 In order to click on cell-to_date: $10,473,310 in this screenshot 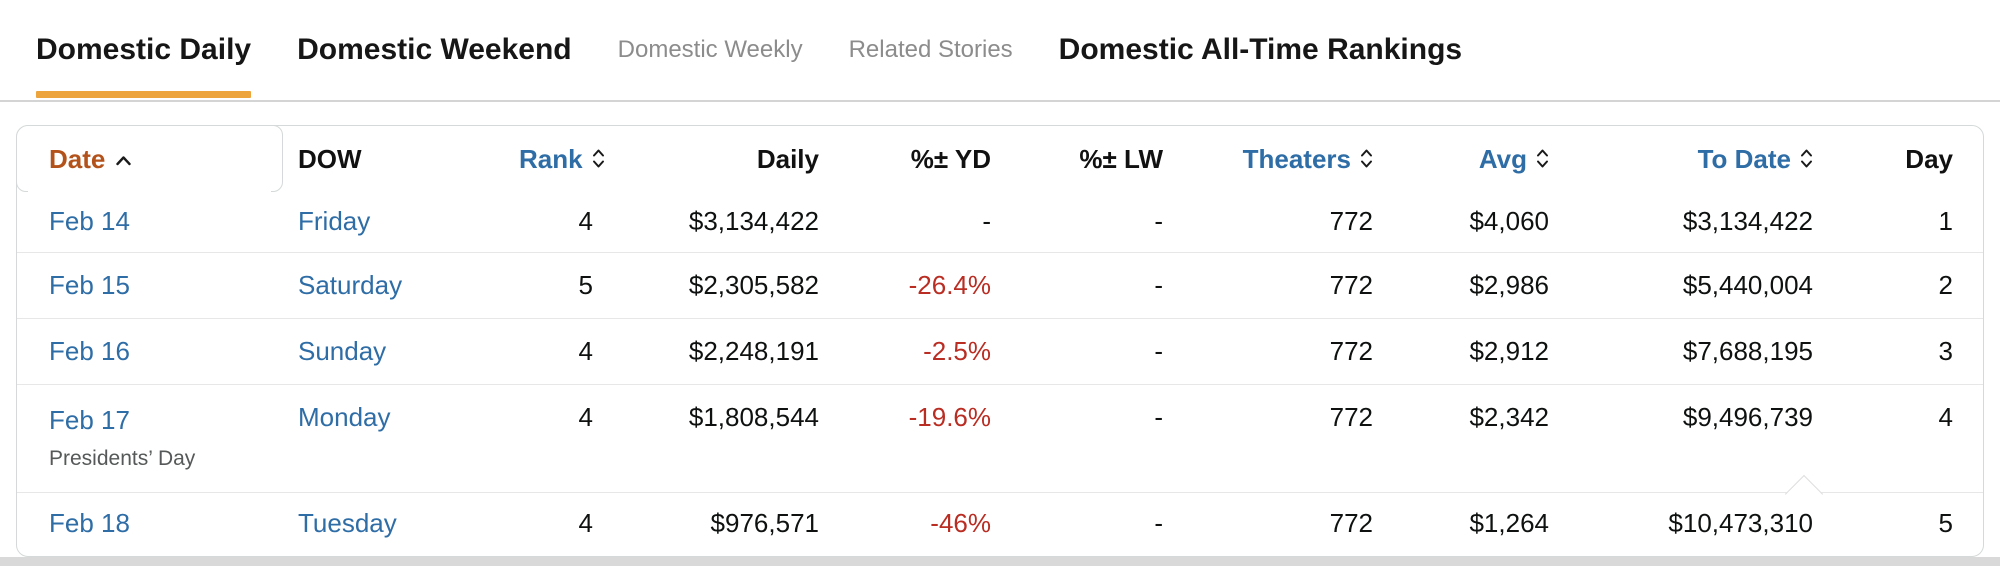, I will do `click(1740, 522)`.